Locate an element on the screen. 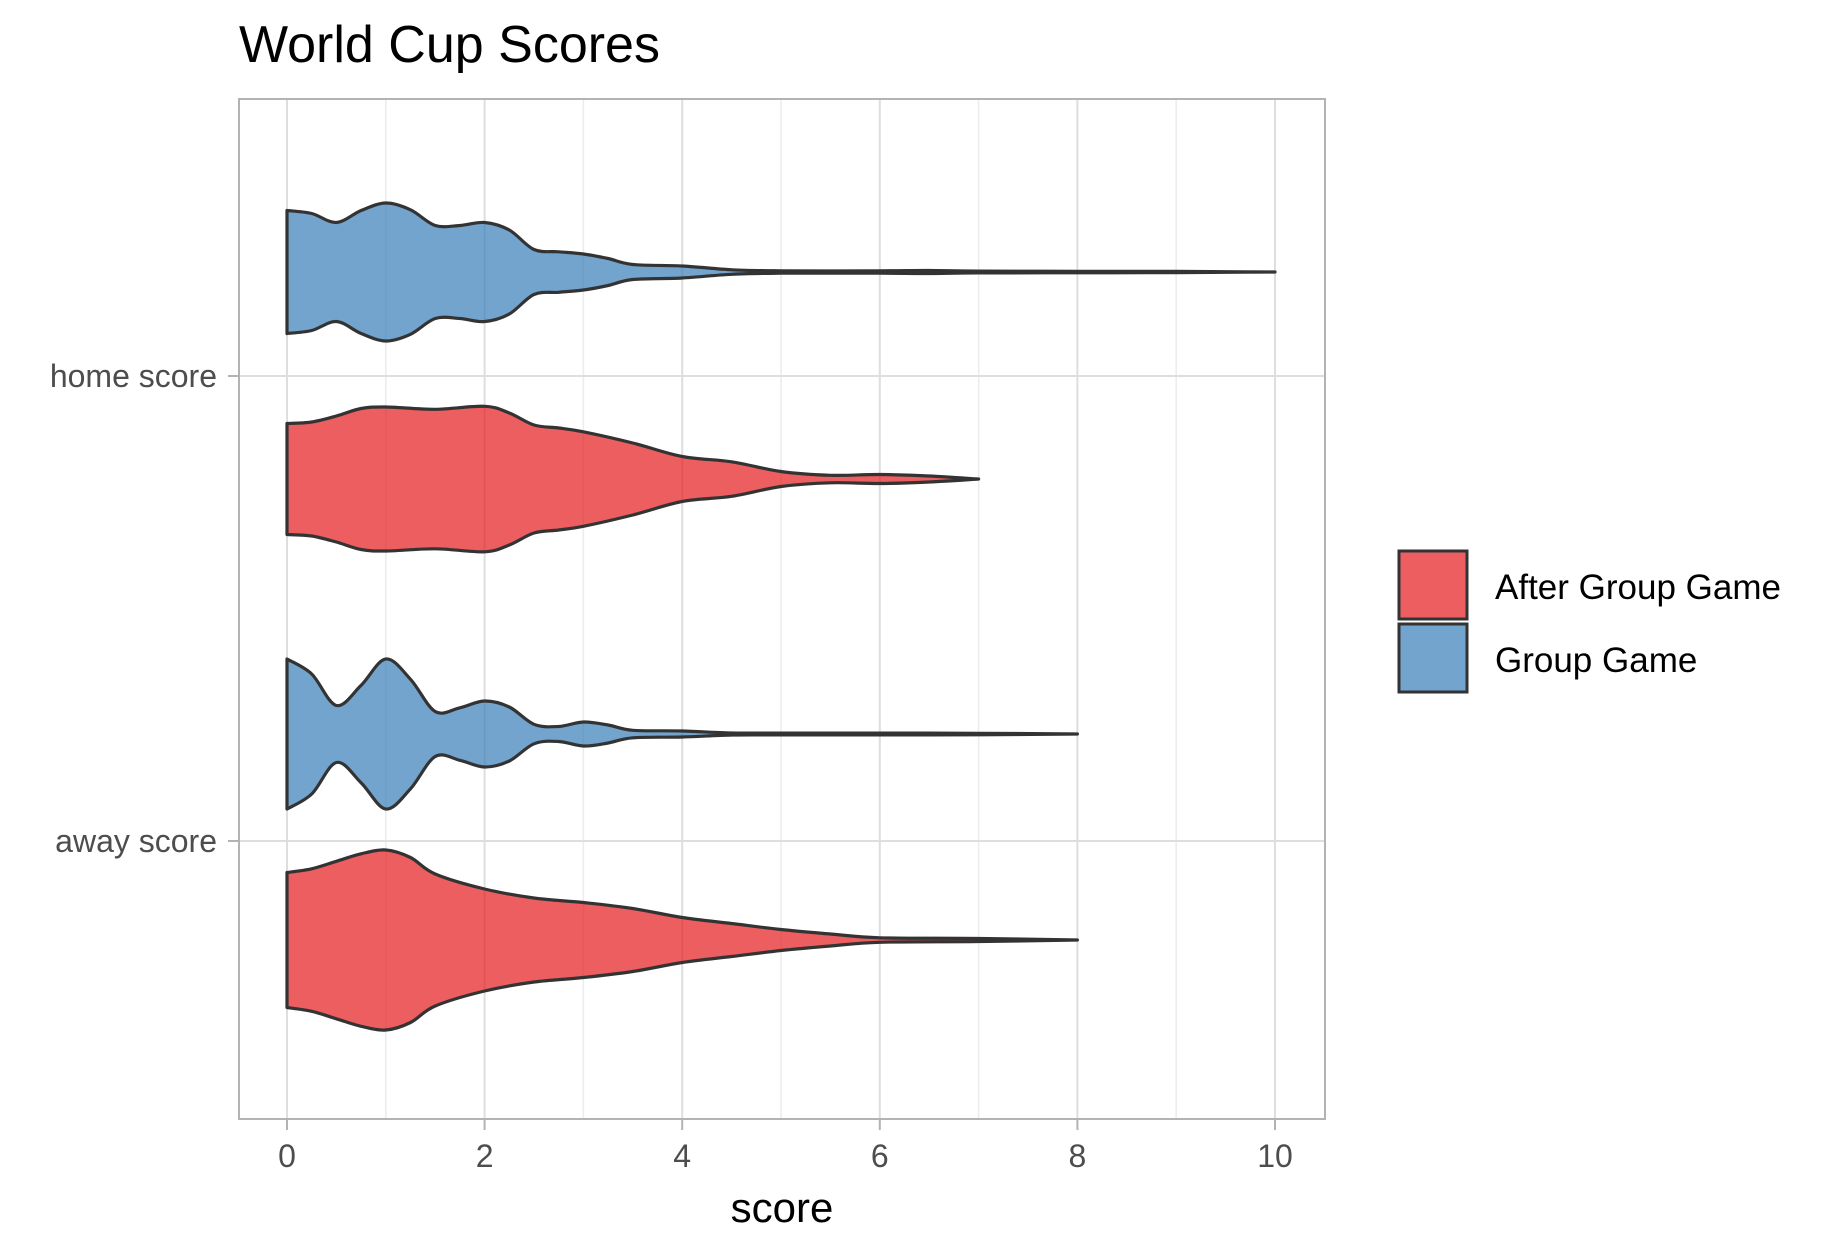 Image resolution: width=1821 pixels, height=1240 pixels. legend-label-after-group-game: After Group Game is located at coordinates (1638, 587).